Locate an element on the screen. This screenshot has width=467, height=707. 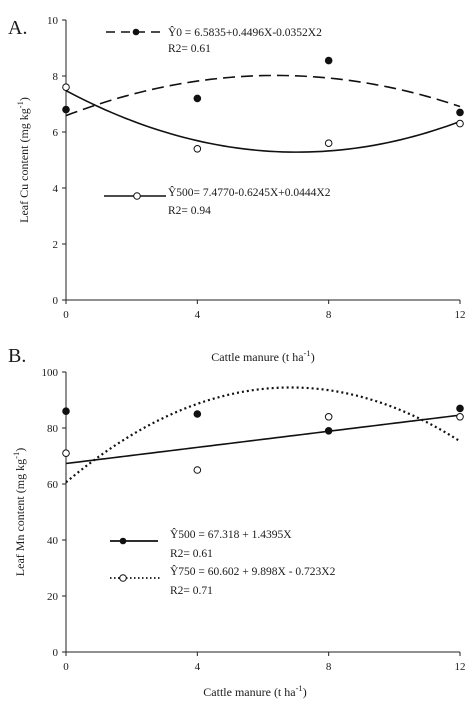
panel-a-x-tick-label: 4 is located at coordinates (198, 315).